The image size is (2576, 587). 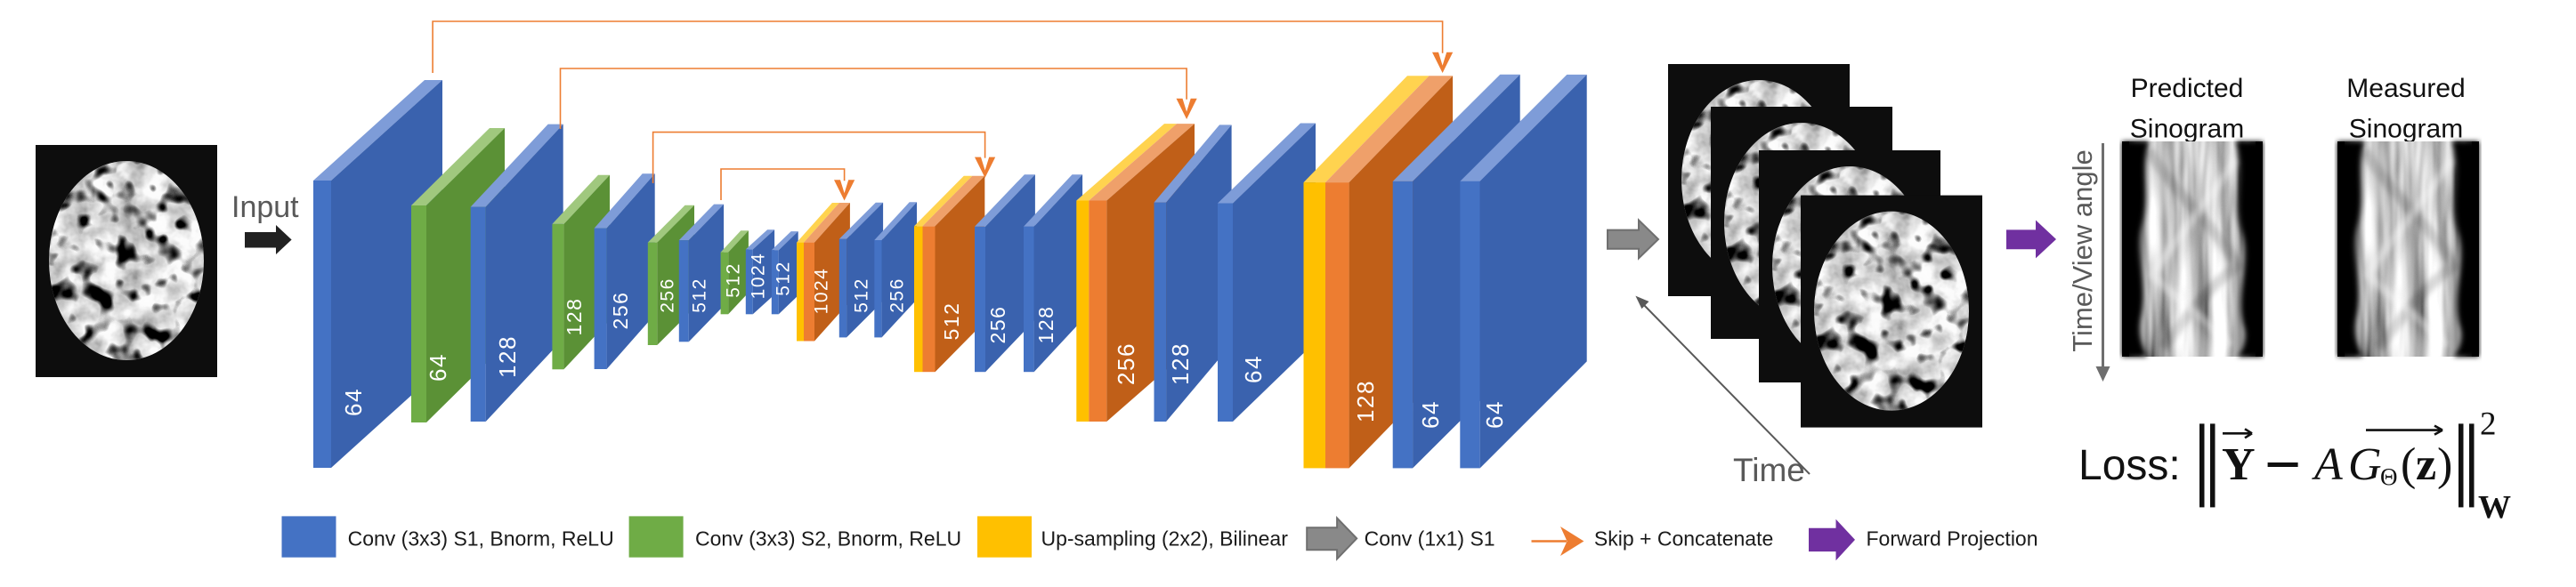 I want to click on svg-text: Skip + Concatenate, so click(x=1684, y=539).